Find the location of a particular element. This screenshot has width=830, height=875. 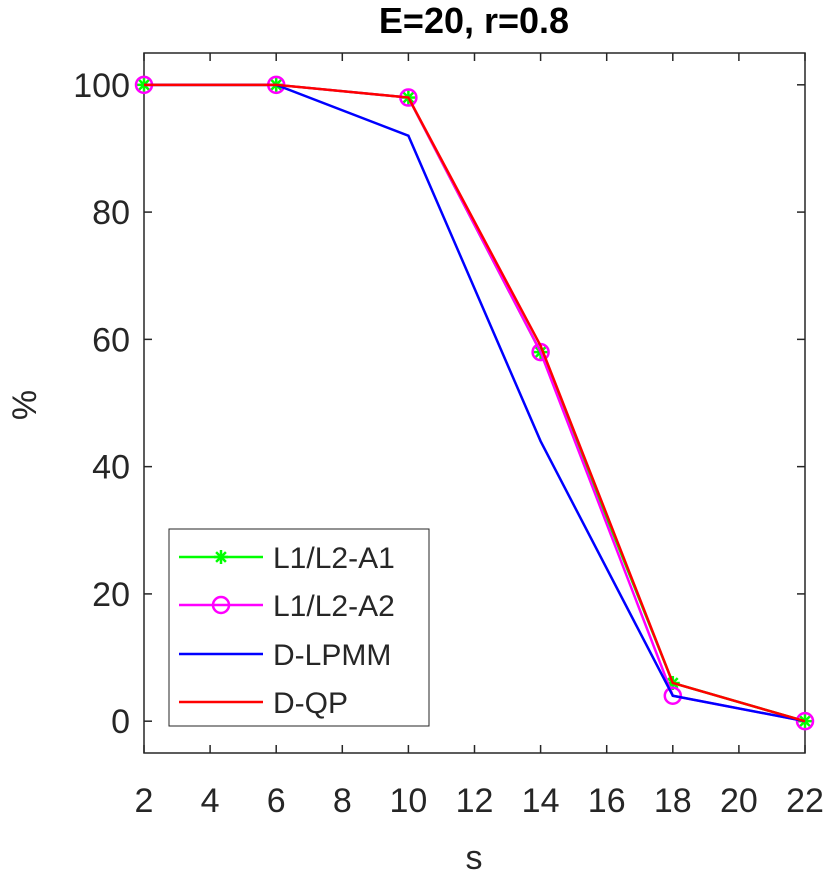

legend-label: L1/L2-A1 is located at coordinates (334, 558).